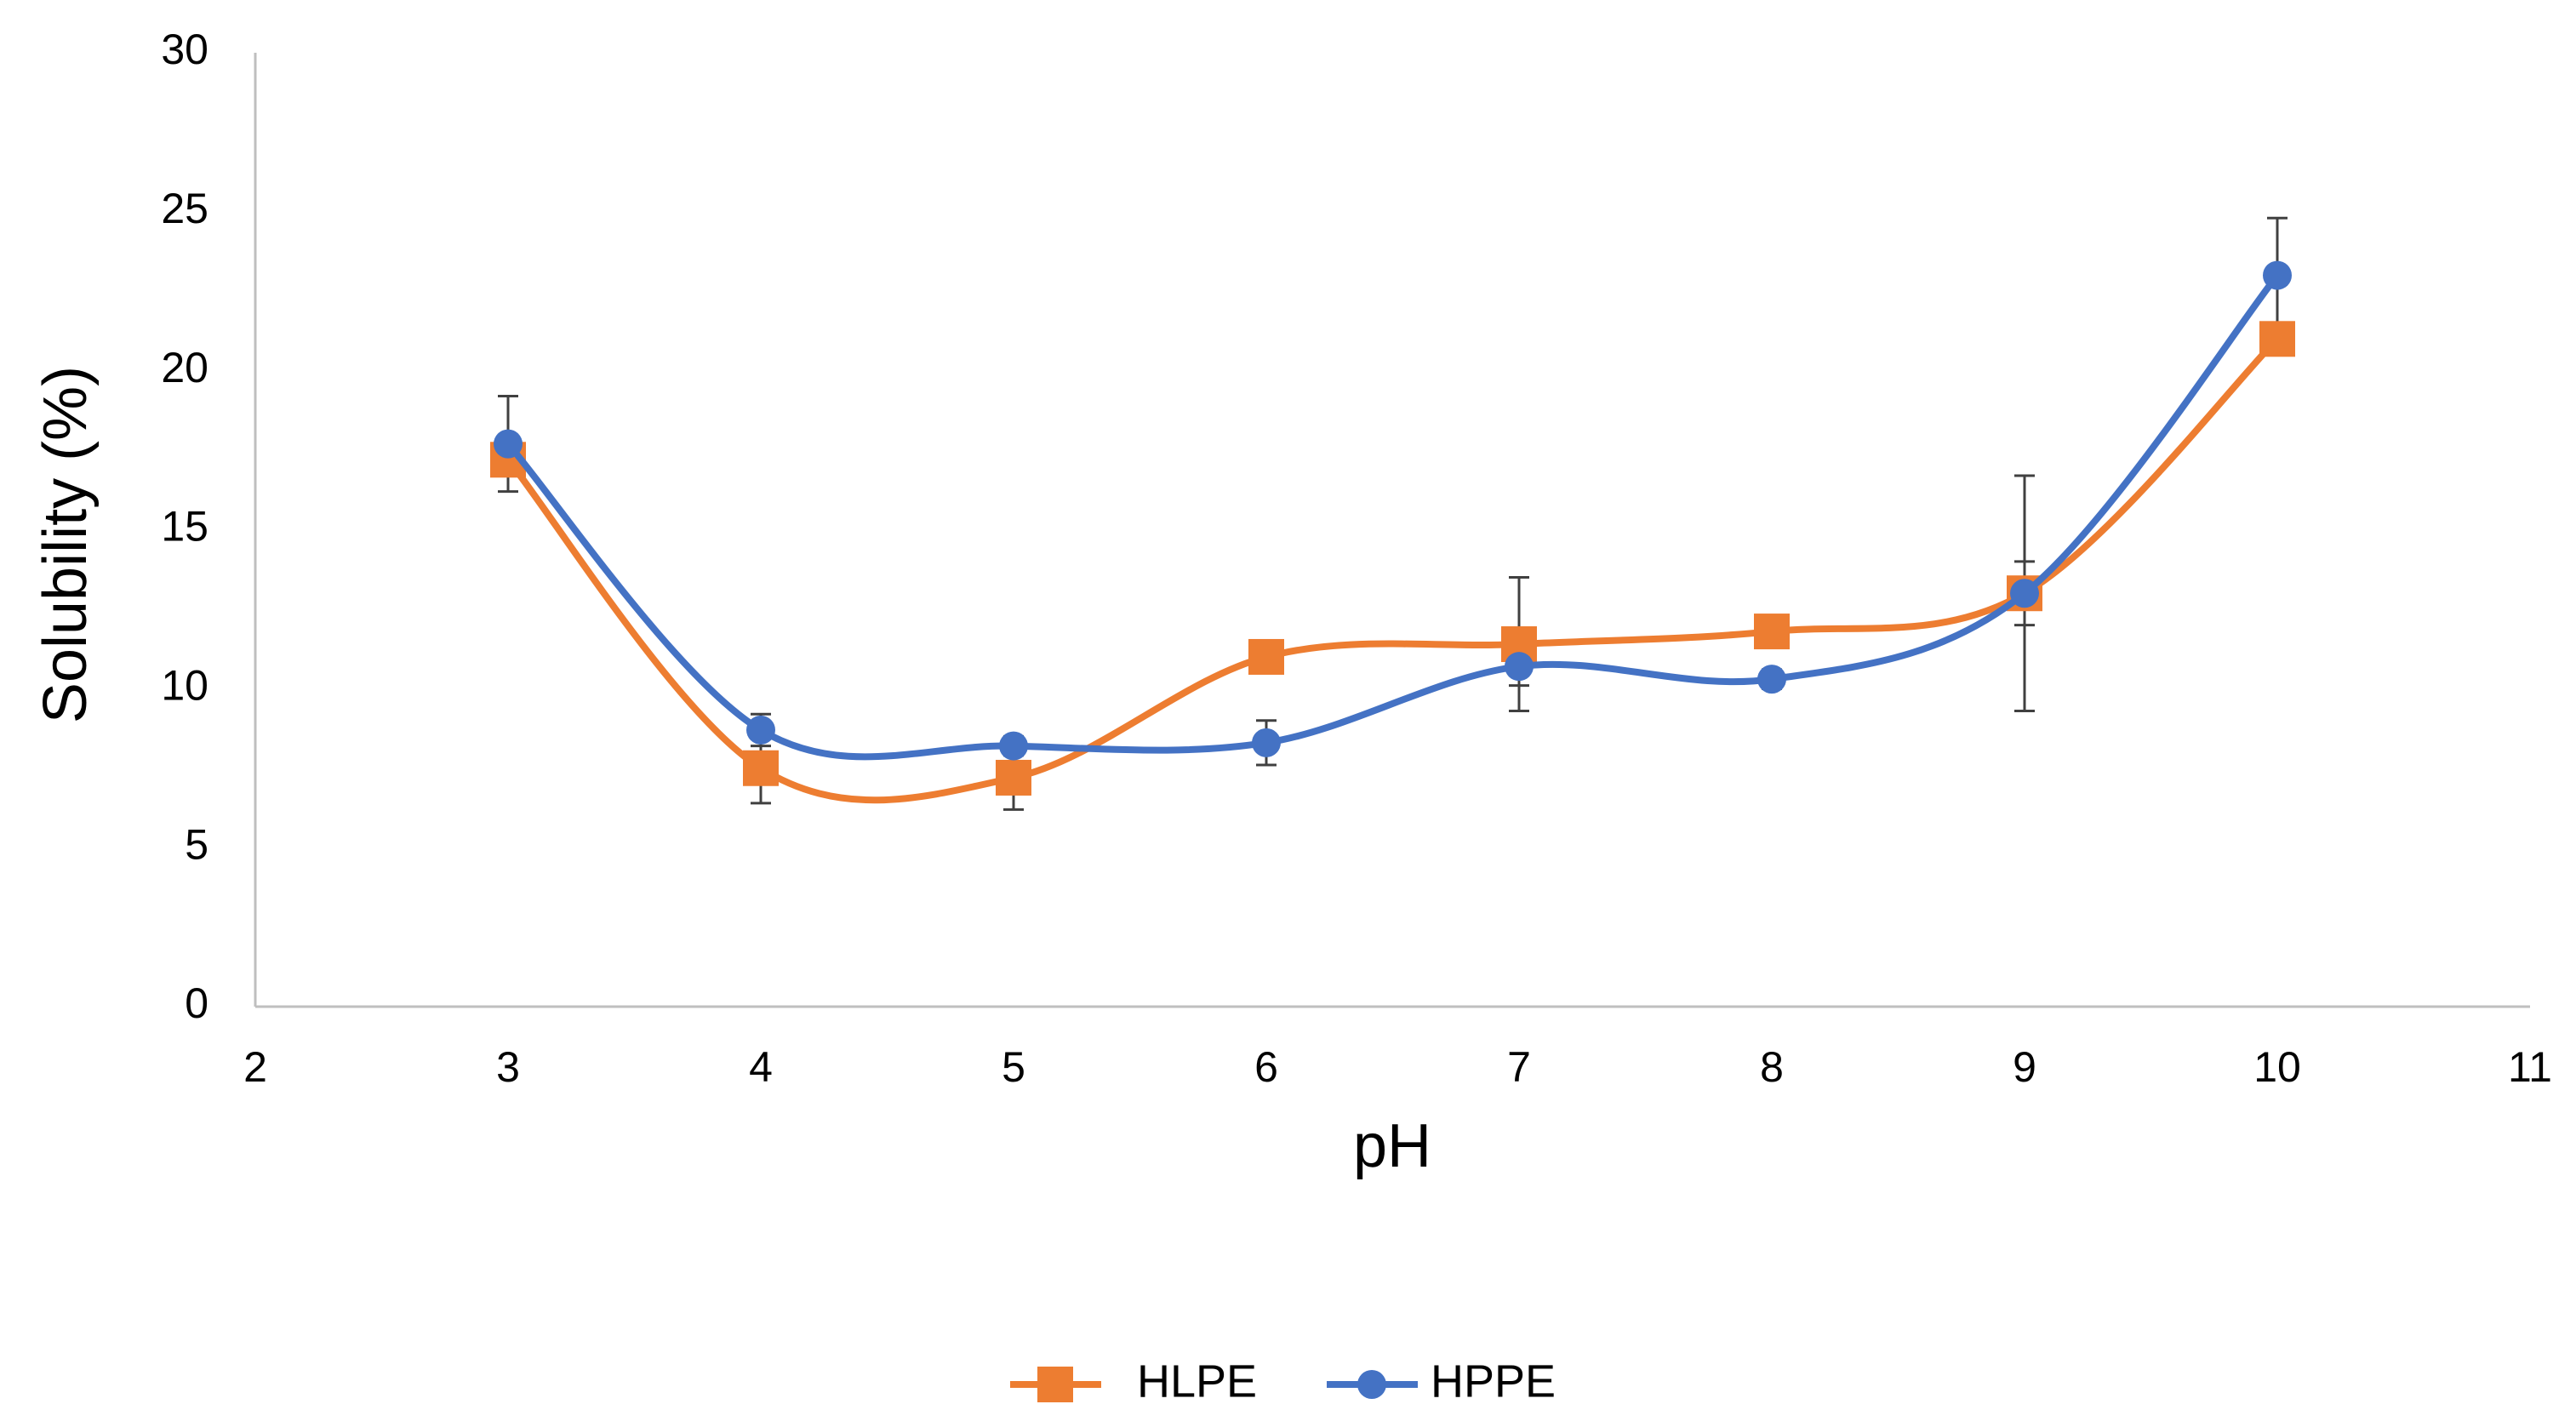 The height and width of the screenshot is (1427, 2576). Describe the element at coordinates (196, 1003) in the screenshot. I see `y-tick-label: 0` at that location.